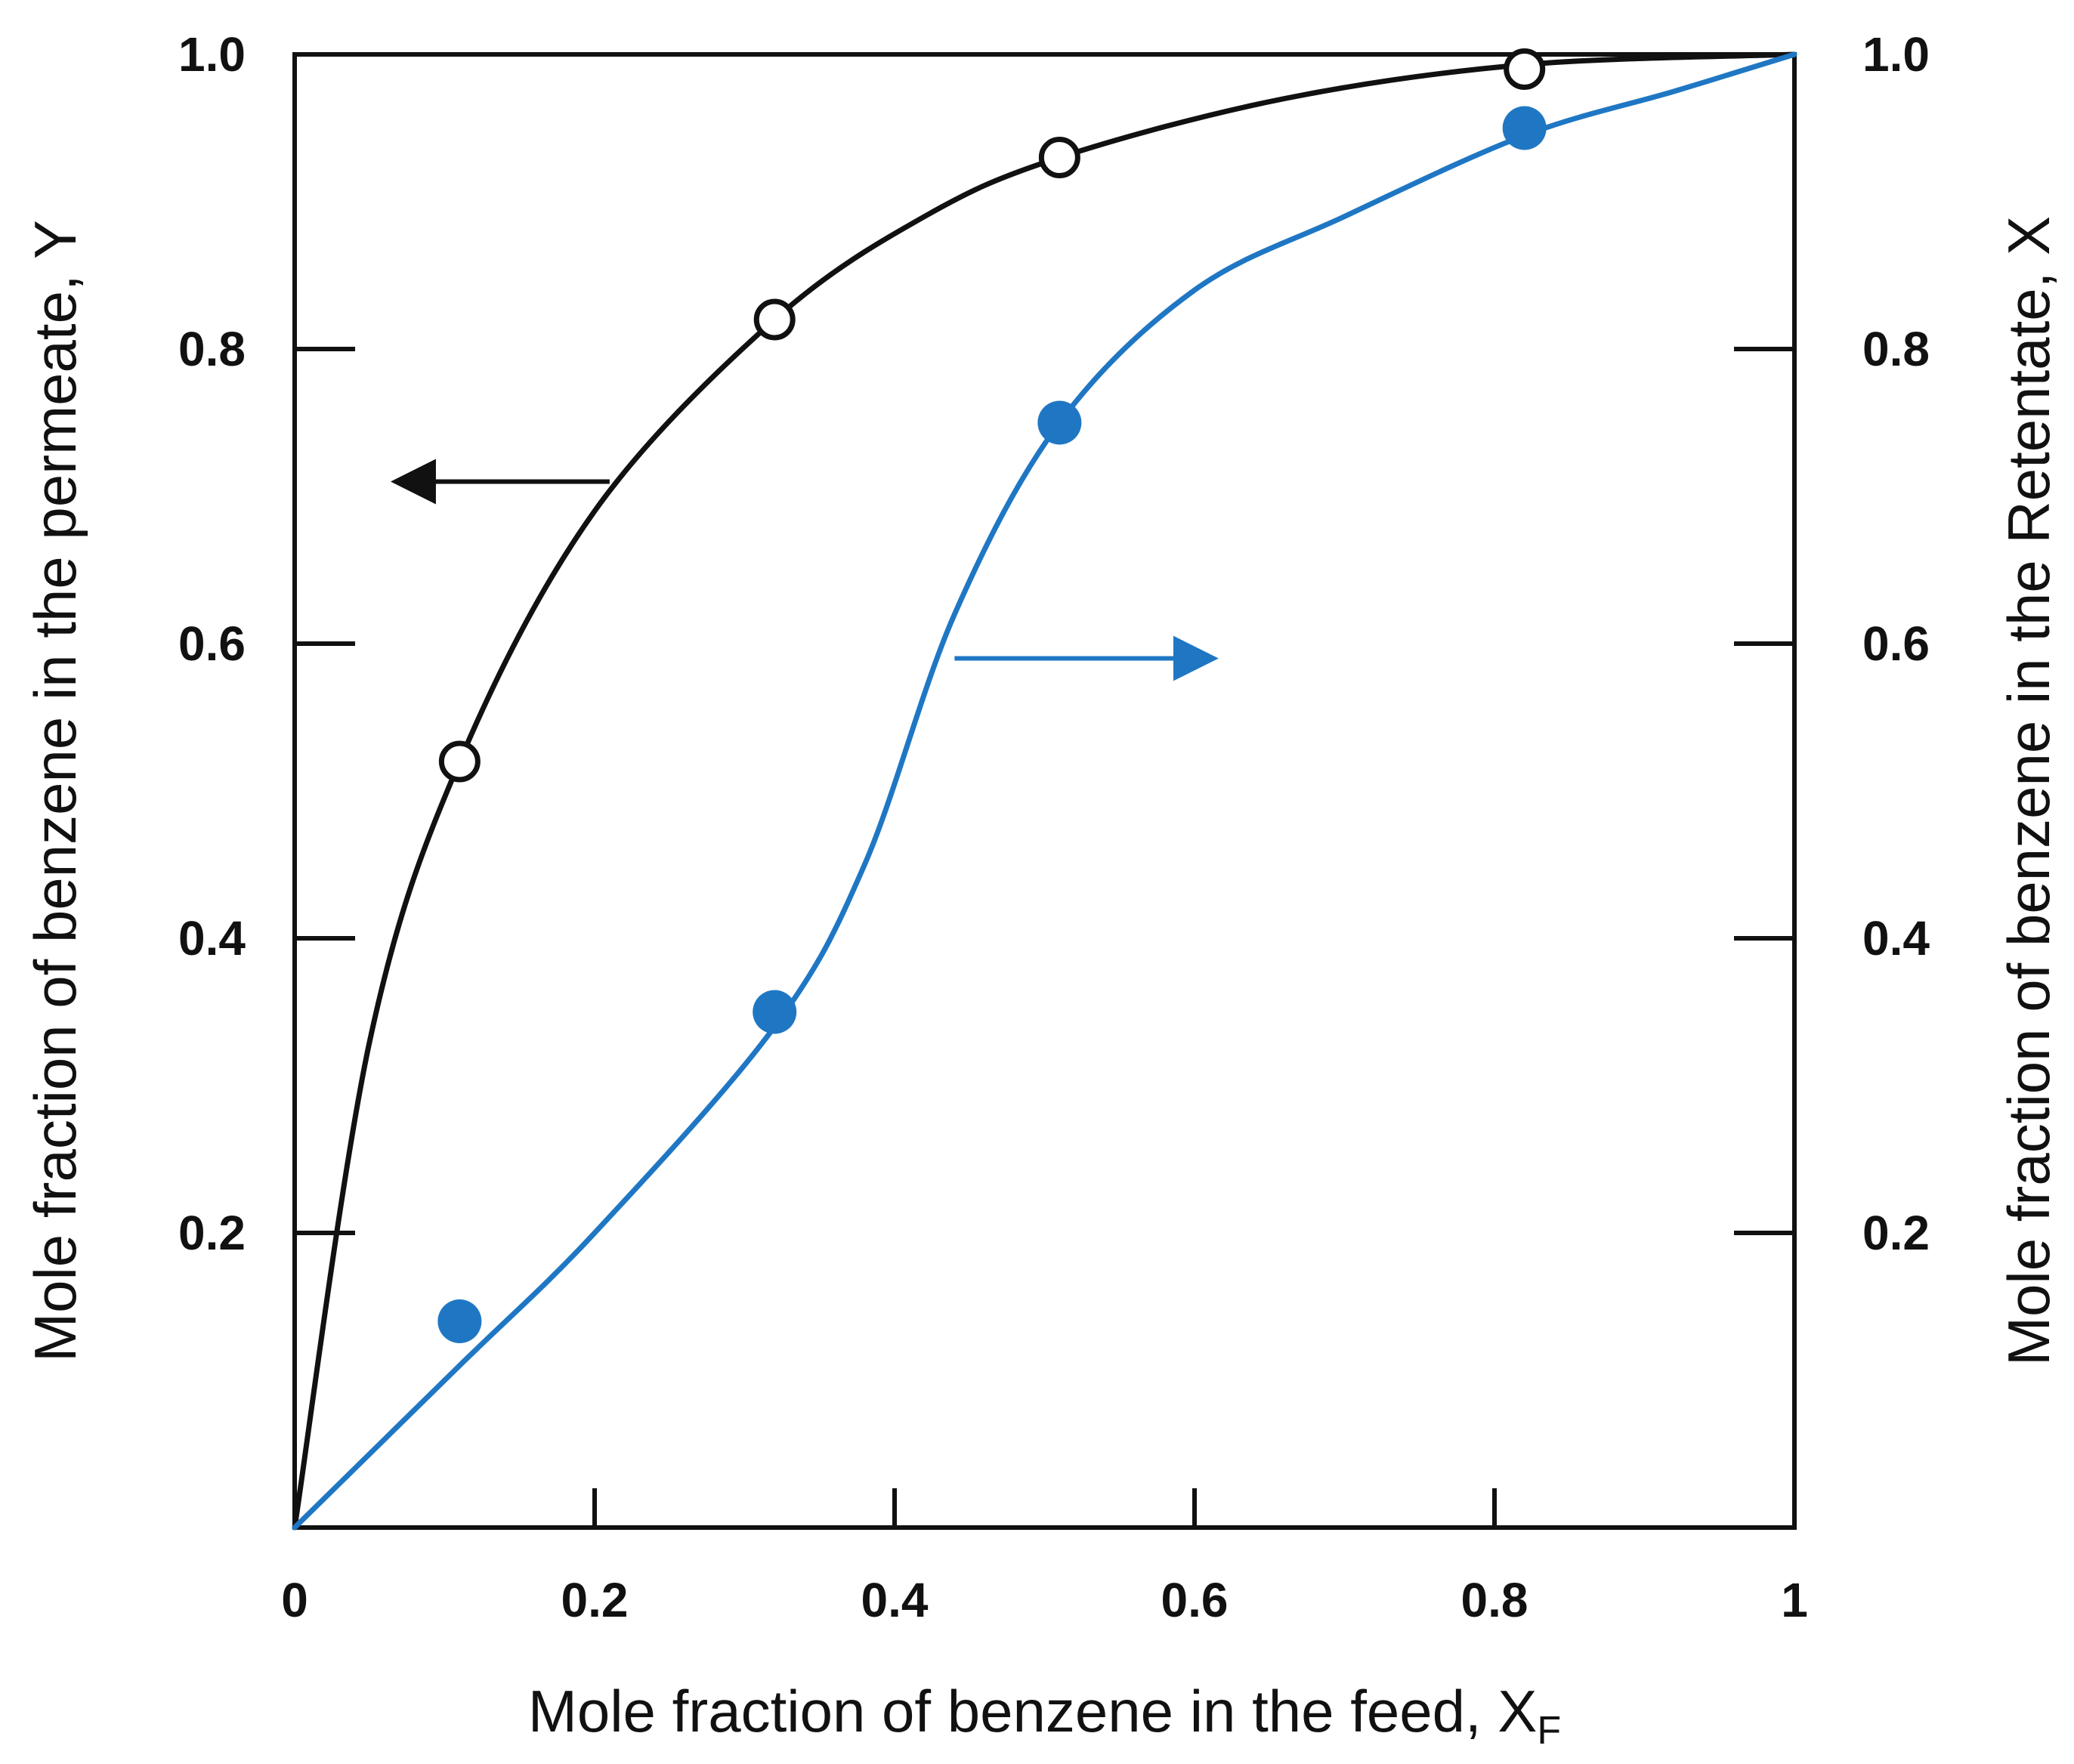 This screenshot has height=1764, width=2074. What do you see at coordinates (1832, 643) in the screenshot?
I see `y-right-ticks: 0.2 0.4 0.6 0.8 1.0` at bounding box center [1832, 643].